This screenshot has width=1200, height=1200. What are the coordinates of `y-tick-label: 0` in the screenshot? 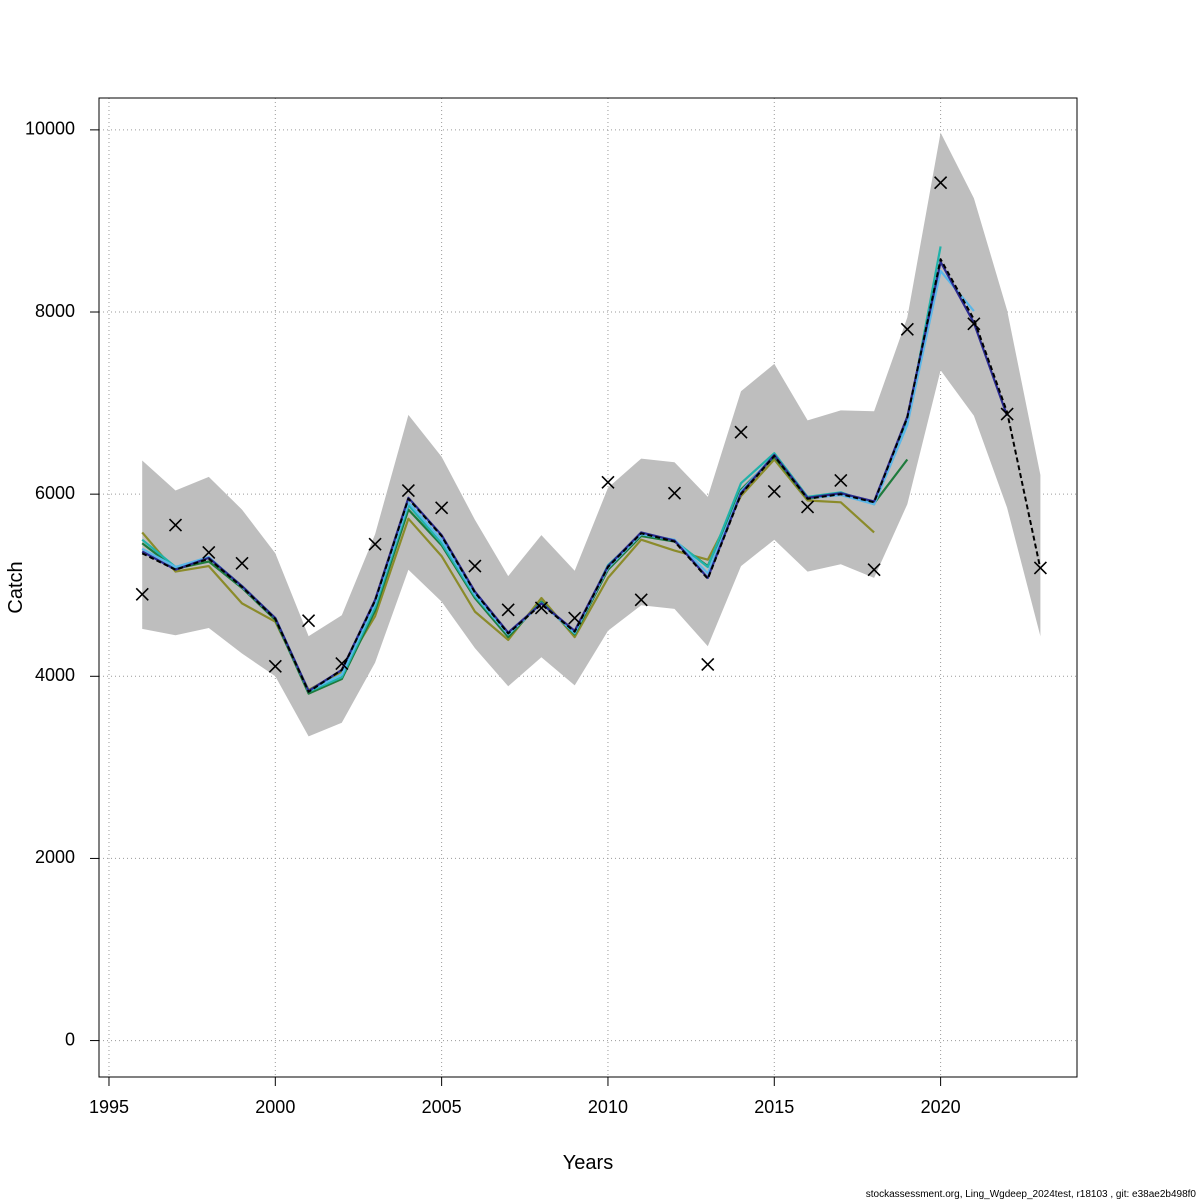 It's located at (70, 1039).